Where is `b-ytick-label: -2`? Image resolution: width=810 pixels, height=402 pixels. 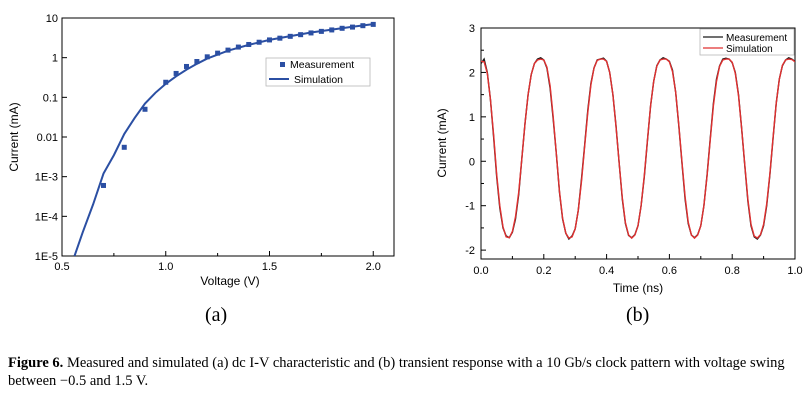
b-ytick-label: -2 is located at coordinates (470, 251).